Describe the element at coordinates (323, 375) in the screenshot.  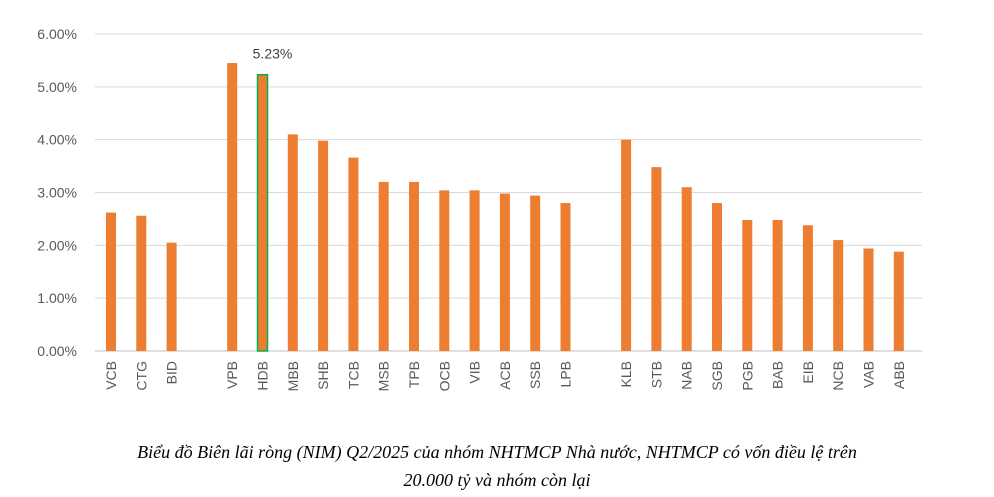
I see `x-tick-label: SHB` at that location.